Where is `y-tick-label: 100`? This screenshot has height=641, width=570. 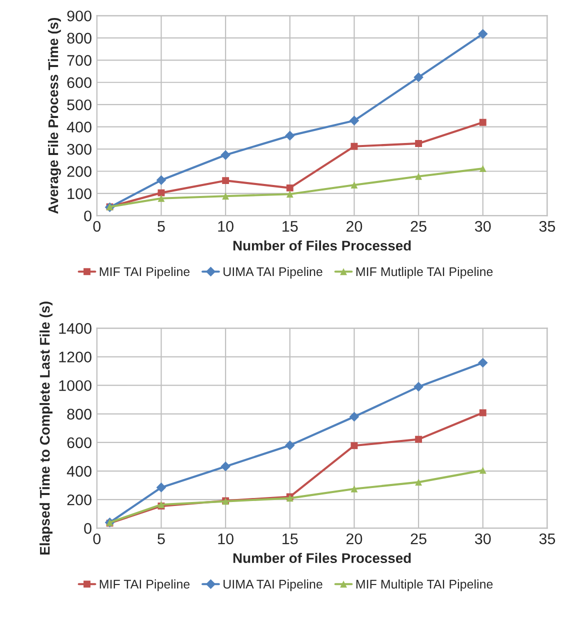
y-tick-label: 100 is located at coordinates (80, 194).